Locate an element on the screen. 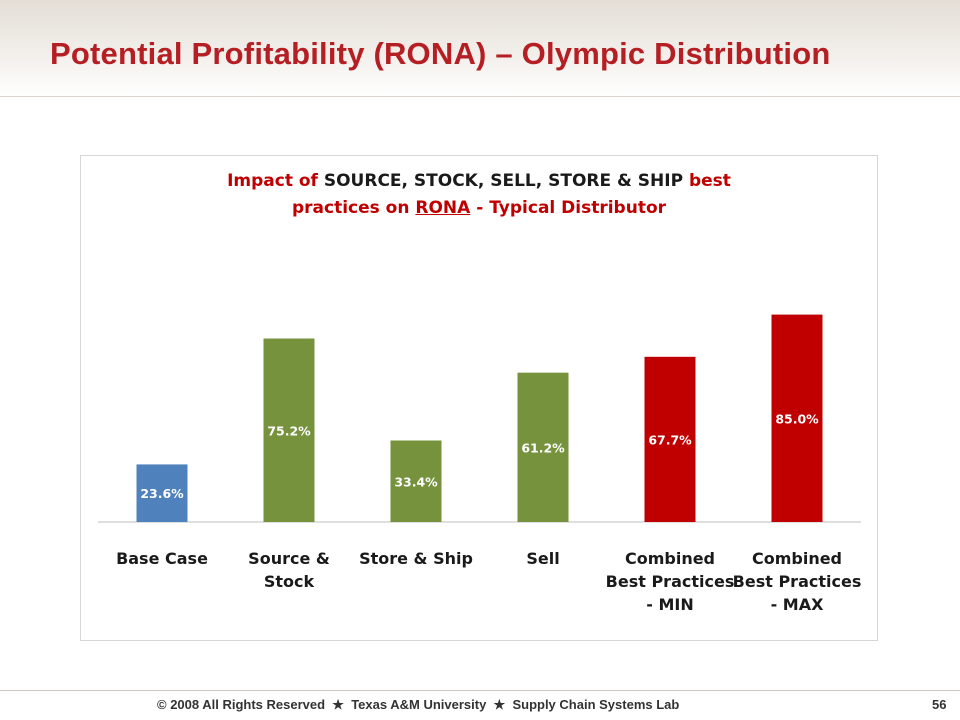 The width and height of the screenshot is (960, 720). chart-title-part: best is located at coordinates (707, 181).